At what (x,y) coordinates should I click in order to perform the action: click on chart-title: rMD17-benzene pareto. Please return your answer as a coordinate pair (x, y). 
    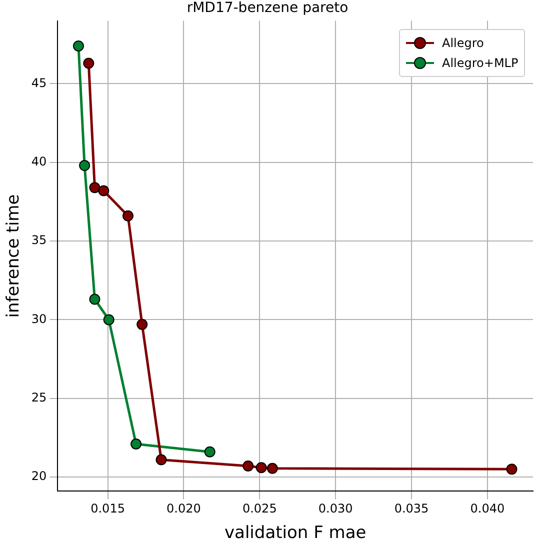
    Looking at the image, I should click on (267, 8).